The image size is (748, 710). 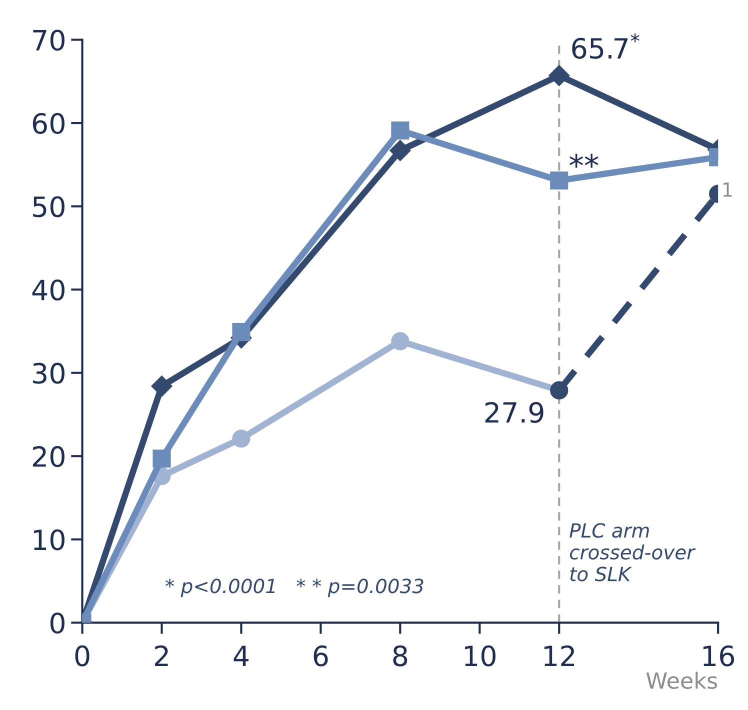 What do you see at coordinates (480, 655) in the screenshot?
I see `x-tick-label: 10` at bounding box center [480, 655].